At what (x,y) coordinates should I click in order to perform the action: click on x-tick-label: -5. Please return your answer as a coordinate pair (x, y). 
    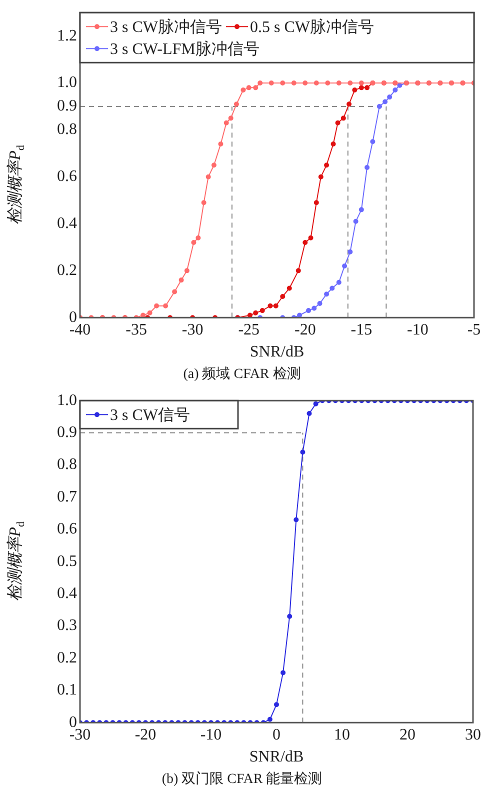
    Looking at the image, I should click on (474, 329).